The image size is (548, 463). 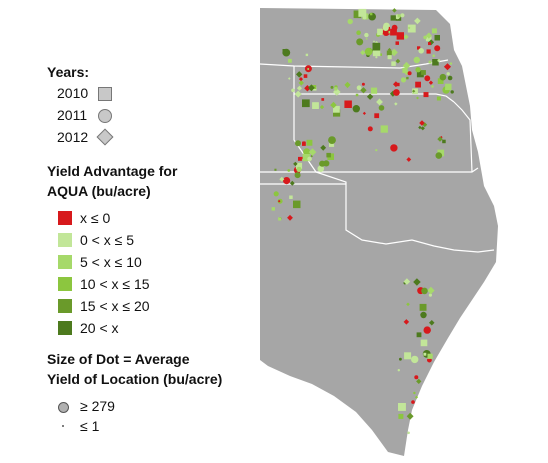 What do you see at coordinates (63, 407) in the screenshot?
I see `legend-large-dot` at bounding box center [63, 407].